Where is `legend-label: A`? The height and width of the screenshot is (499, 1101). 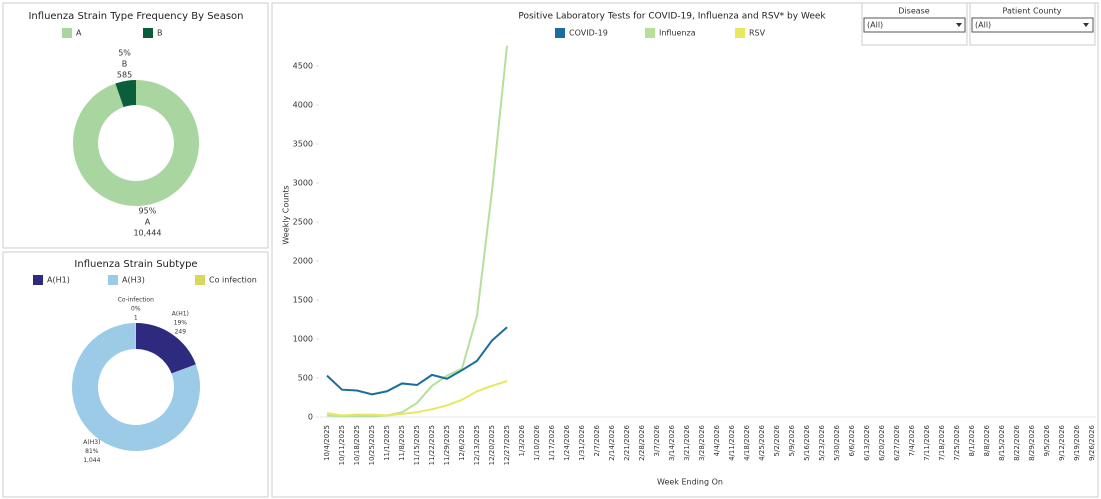
legend-label: A is located at coordinates (79, 33).